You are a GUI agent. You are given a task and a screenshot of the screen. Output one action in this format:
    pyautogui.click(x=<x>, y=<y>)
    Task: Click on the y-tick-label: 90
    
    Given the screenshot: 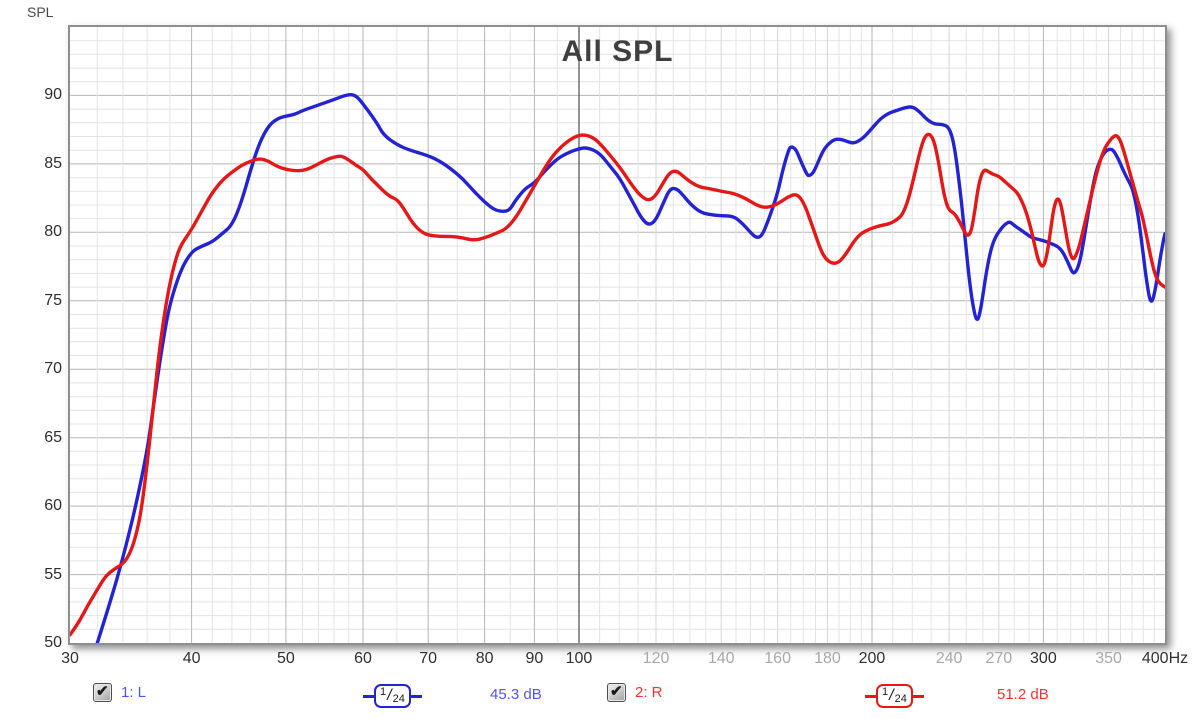 What is the action you would take?
    pyautogui.click(x=53, y=95)
    